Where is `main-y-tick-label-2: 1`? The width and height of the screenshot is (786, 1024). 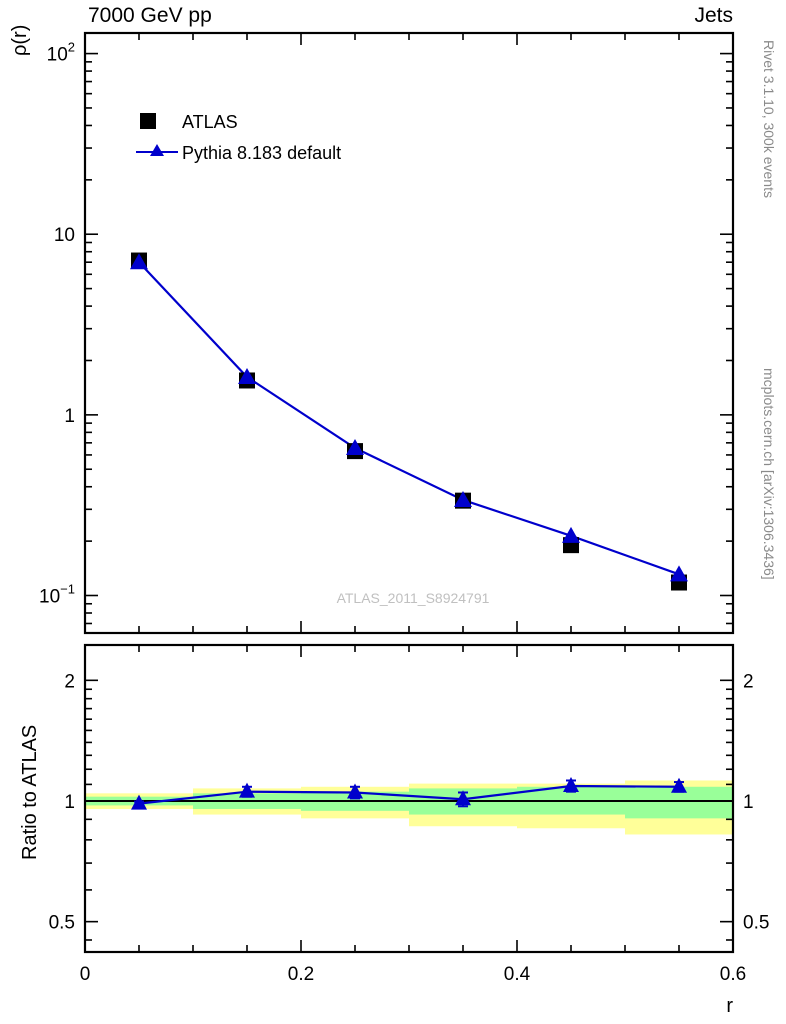
main-y-tick-label-2: 1 is located at coordinates (69, 416).